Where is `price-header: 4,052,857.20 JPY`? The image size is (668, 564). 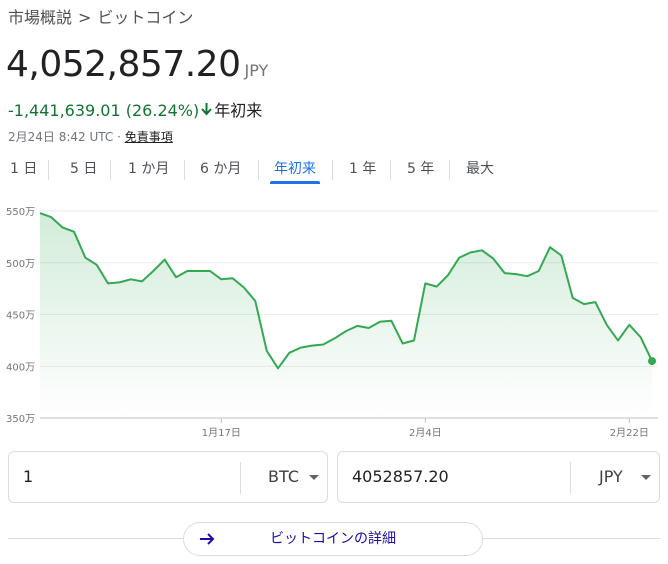
price-header: 4,052,857.20 JPY is located at coordinates (137, 64).